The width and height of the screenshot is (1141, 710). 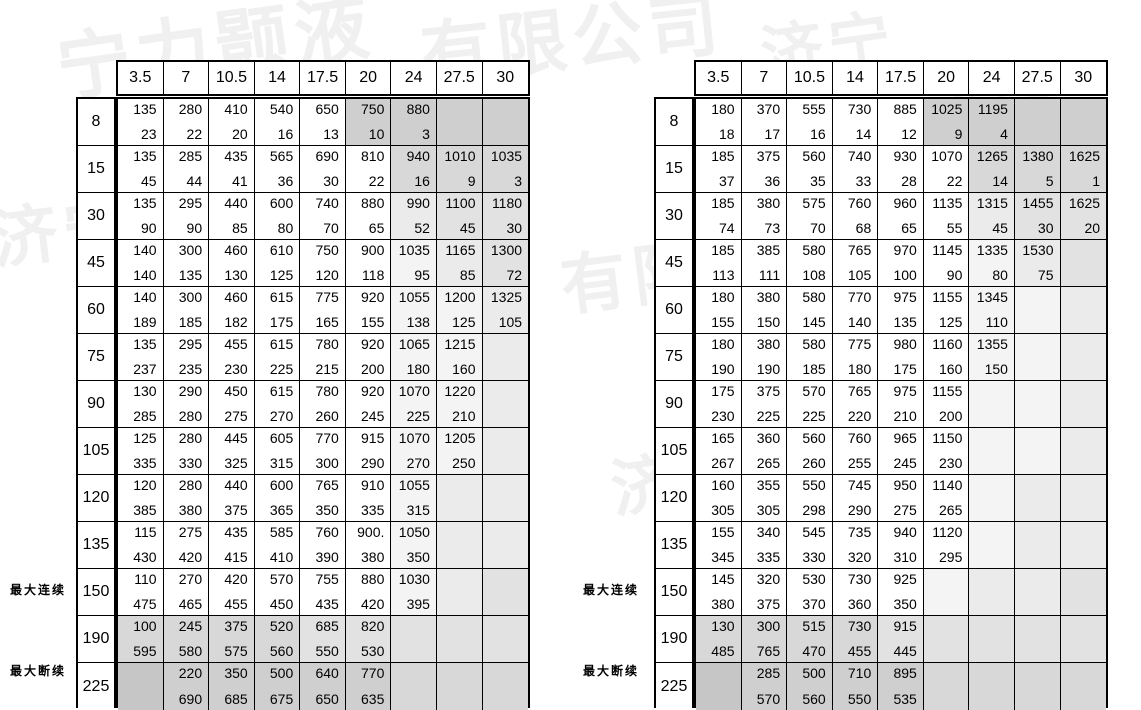 What do you see at coordinates (992, 357) in the screenshot?
I see `data-cell: 1355 150` at bounding box center [992, 357].